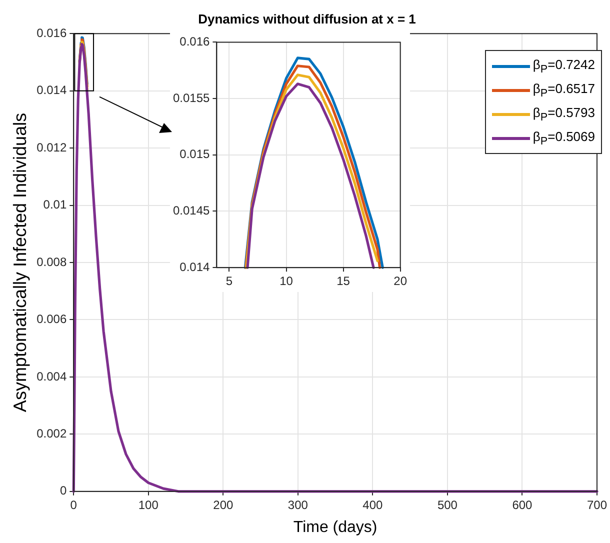  What do you see at coordinates (563, 66) in the screenshot?
I see `legend-label: β$_{P}$=0.7242` at bounding box center [563, 66].